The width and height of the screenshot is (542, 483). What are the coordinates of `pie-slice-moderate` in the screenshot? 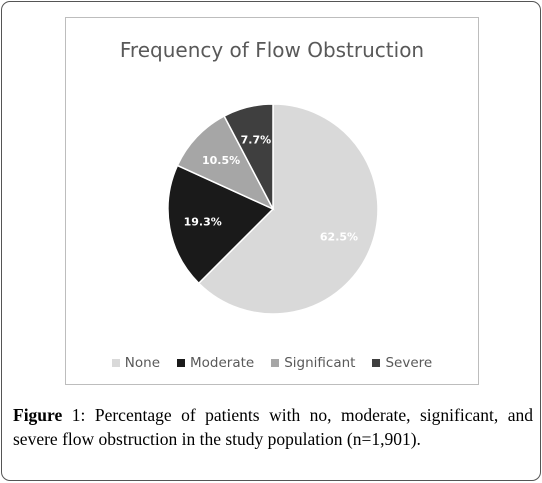 It's located at (221, 224).